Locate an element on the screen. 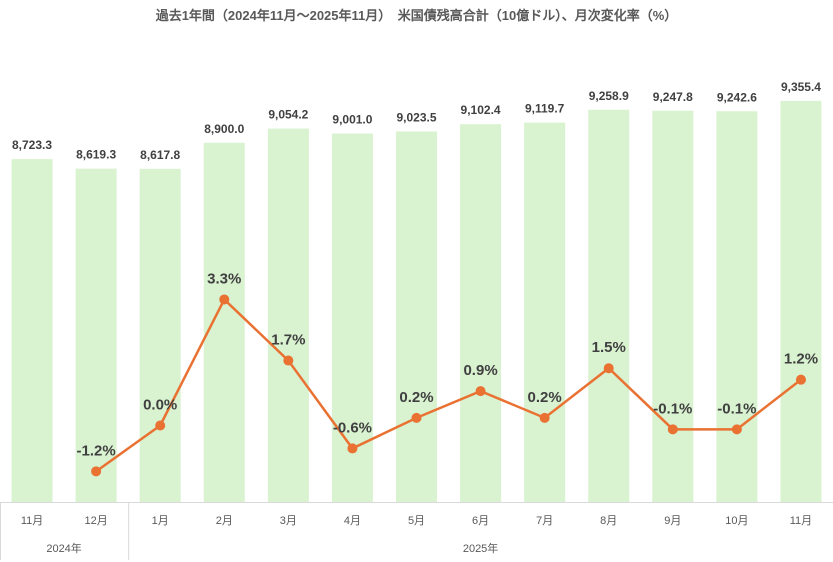 This screenshot has height=562, width=833. x-tick-label: 9月 is located at coordinates (672, 521).